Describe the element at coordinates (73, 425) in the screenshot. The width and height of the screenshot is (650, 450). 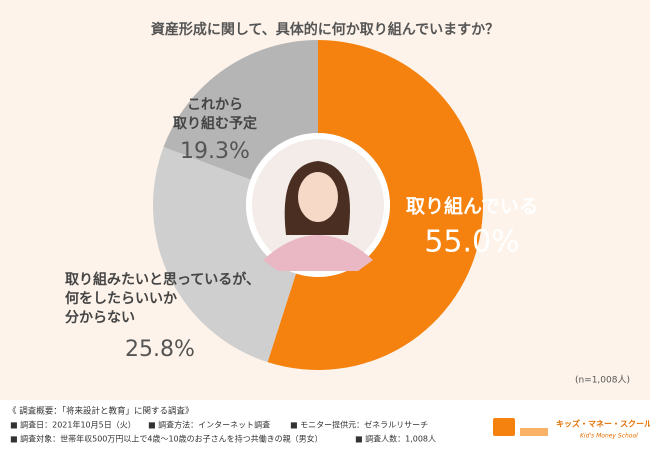
I see `survey-item: ■ 調査日：2021年10月5日（火）` at that location.